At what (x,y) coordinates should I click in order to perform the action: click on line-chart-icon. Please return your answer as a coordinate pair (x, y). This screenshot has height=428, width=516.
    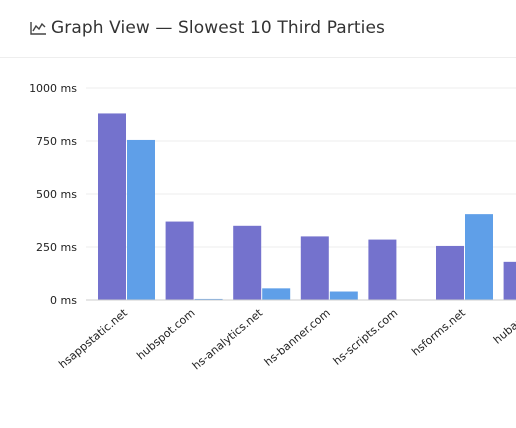
    Looking at the image, I should click on (38, 28).